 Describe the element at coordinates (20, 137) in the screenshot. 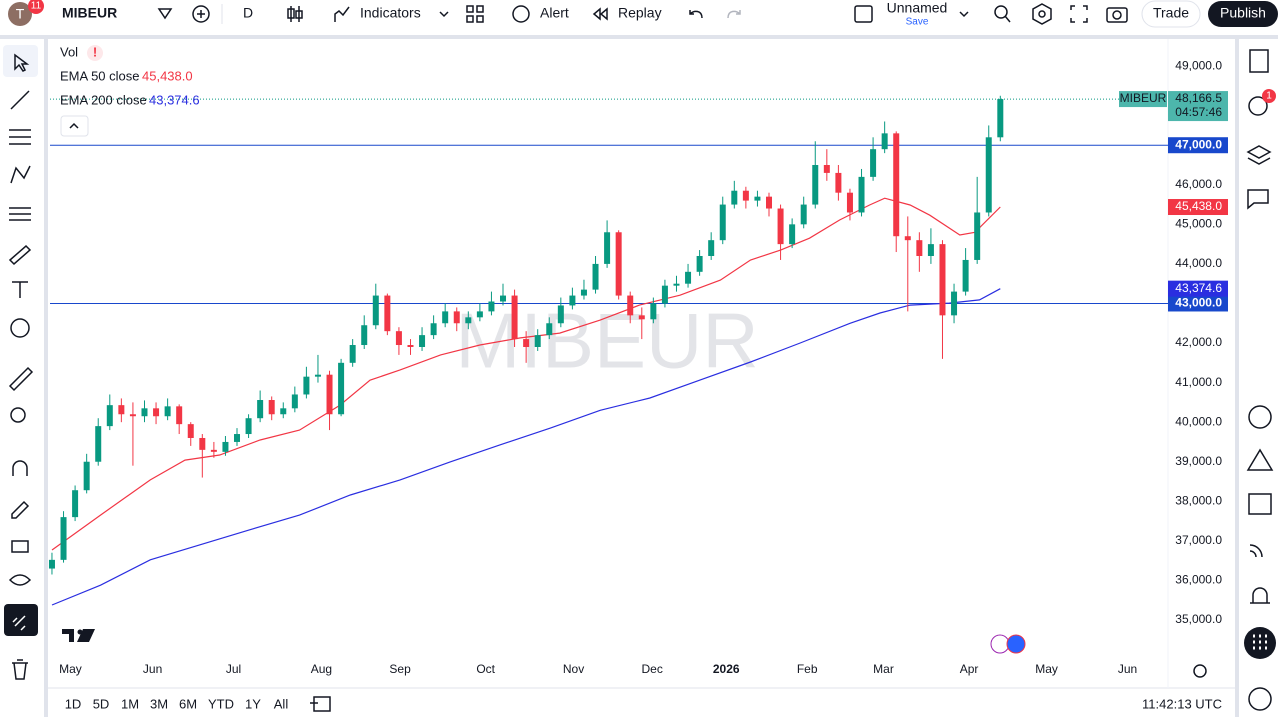

I see `fib` at that location.